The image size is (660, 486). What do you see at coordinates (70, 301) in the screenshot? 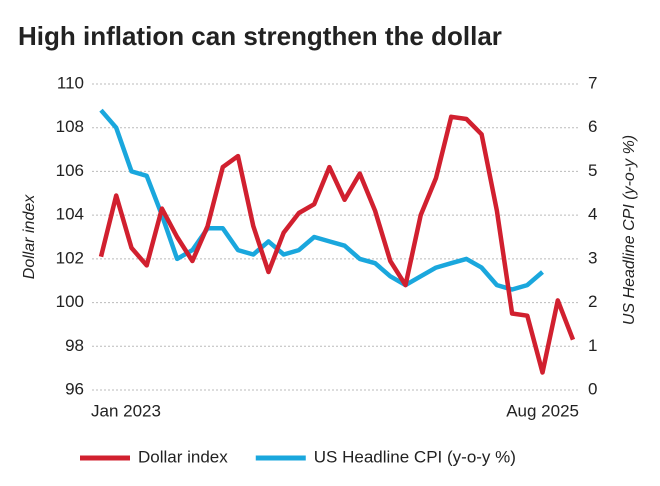
I see `y-tick-label: 100` at bounding box center [70, 301].